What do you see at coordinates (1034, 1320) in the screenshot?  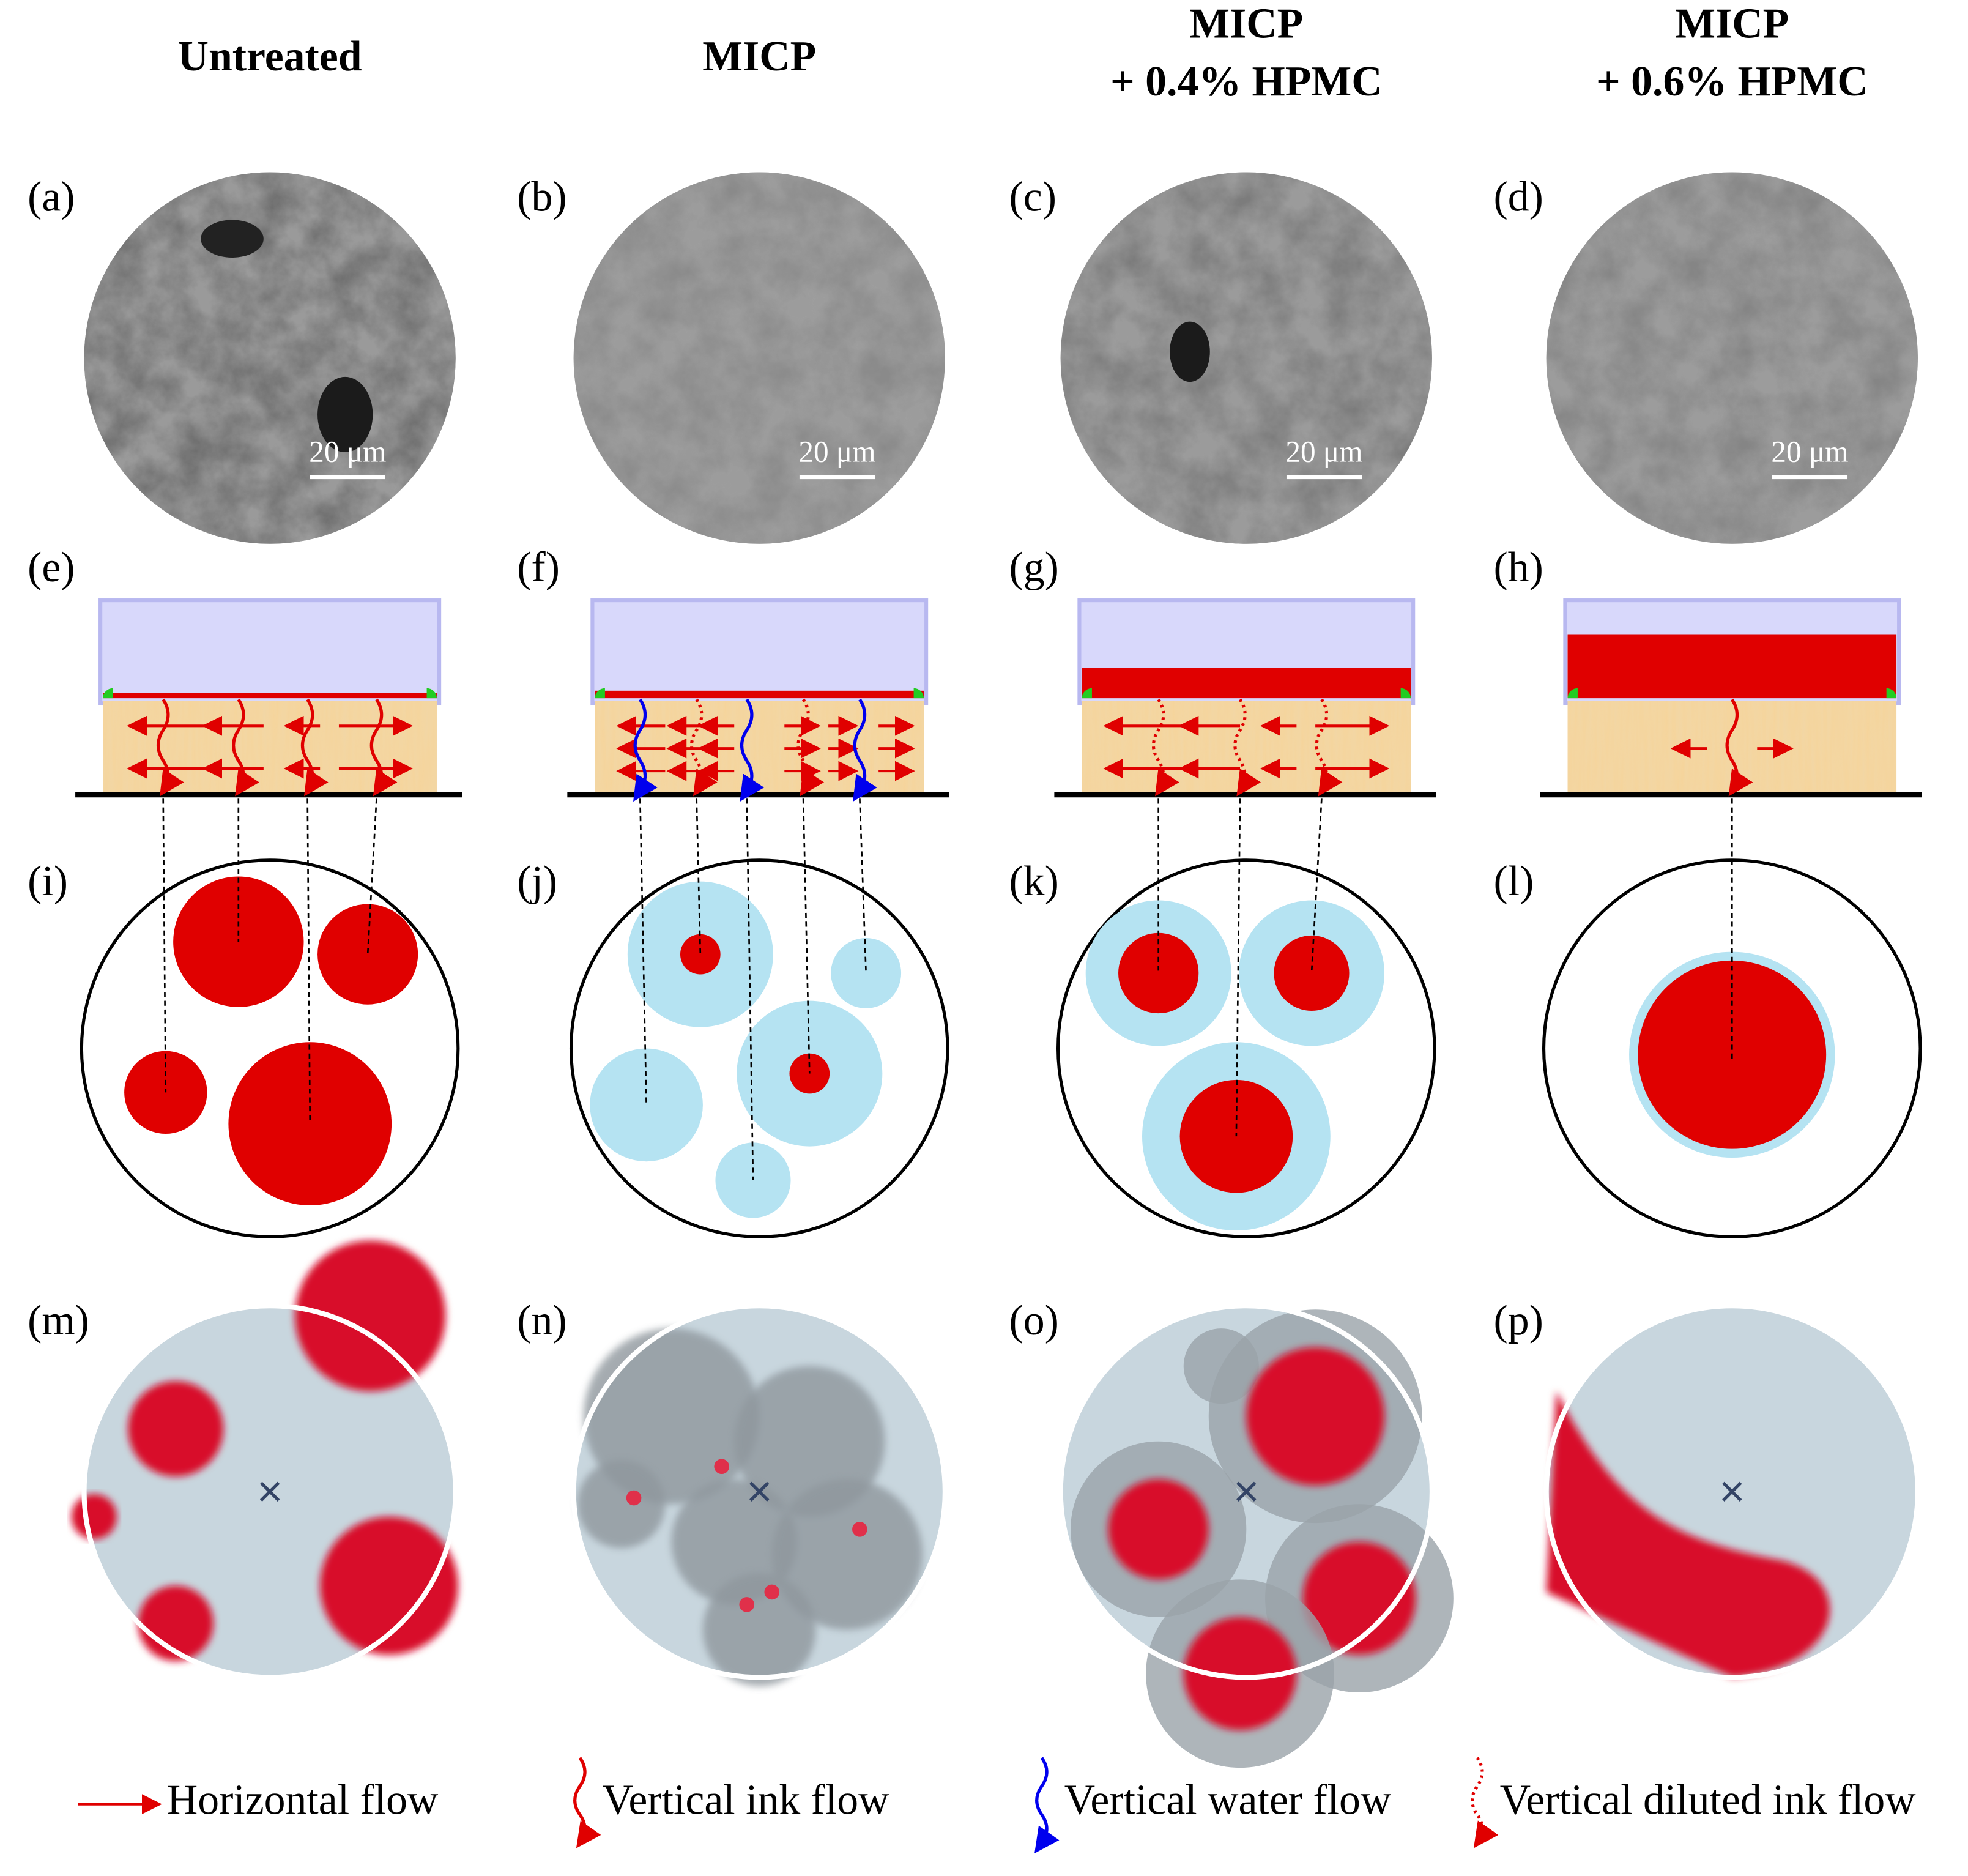 I see `panel-label: (o)` at bounding box center [1034, 1320].